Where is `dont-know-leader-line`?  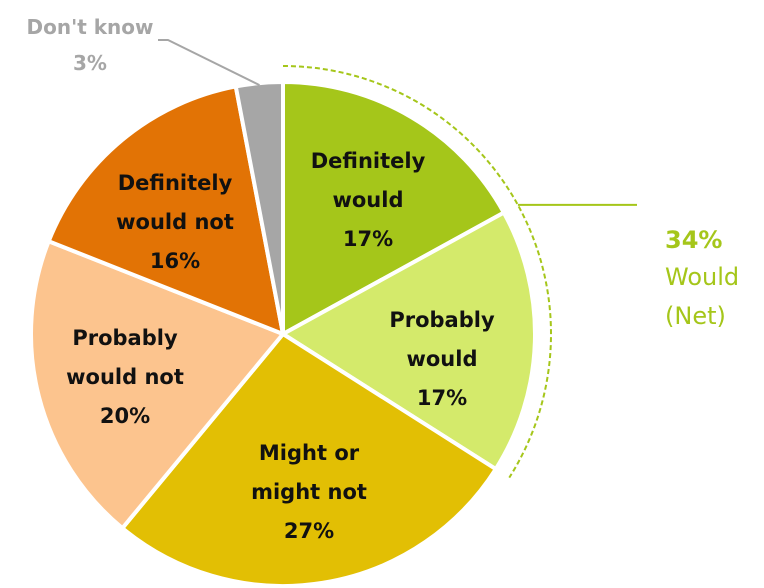 dont-know-leader-line is located at coordinates (209, 62).